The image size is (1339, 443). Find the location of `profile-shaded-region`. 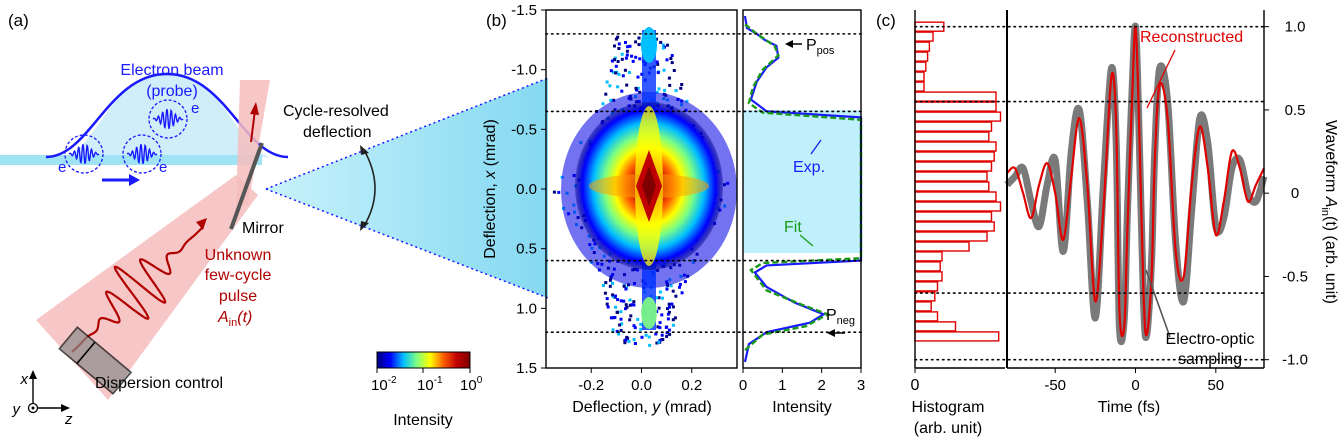

profile-shaded-region is located at coordinates (802, 181).